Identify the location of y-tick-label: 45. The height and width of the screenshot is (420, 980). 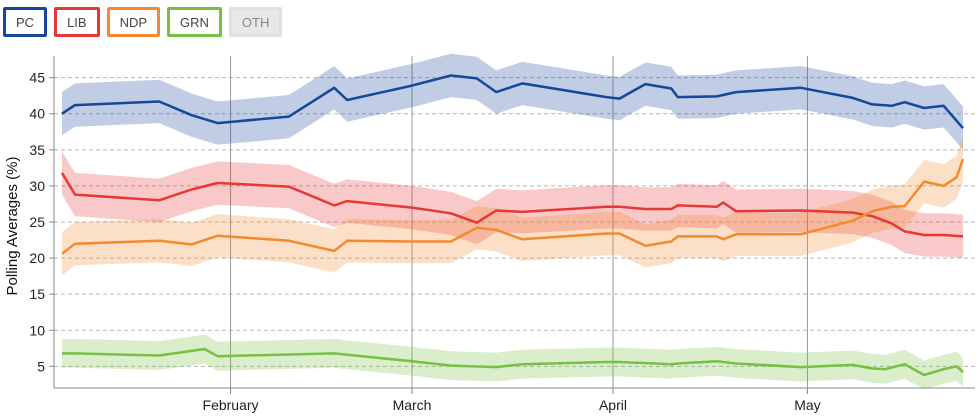
(37, 78).